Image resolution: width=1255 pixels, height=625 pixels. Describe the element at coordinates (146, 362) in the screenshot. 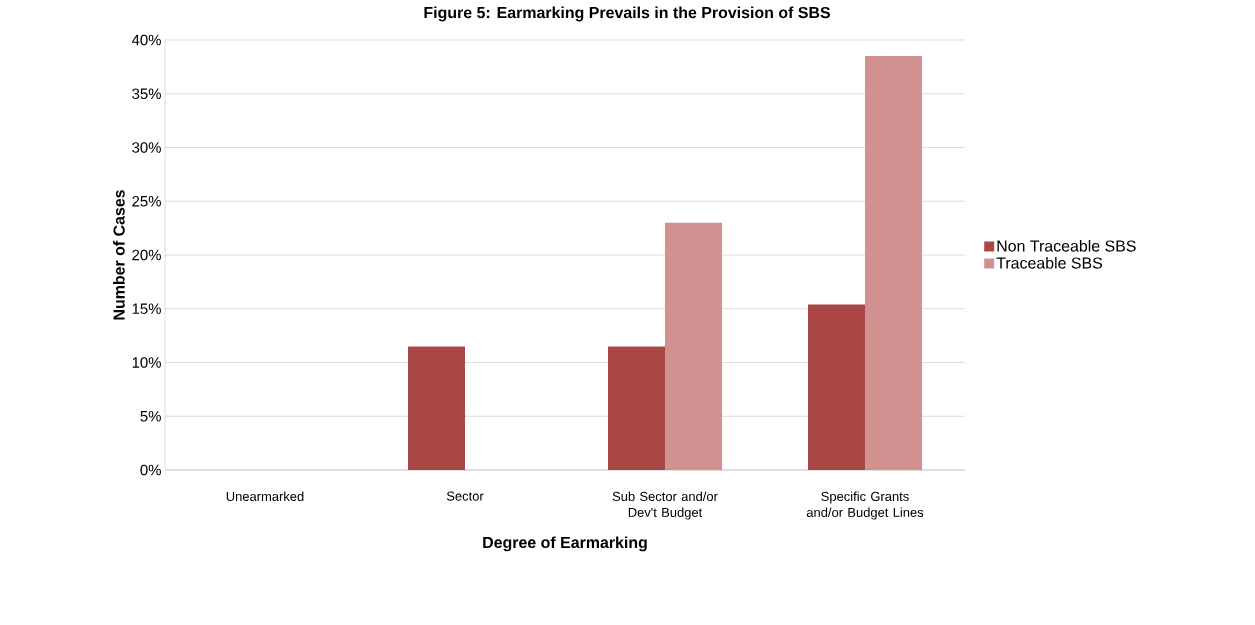

I see `y-tick-label: 10%` at that location.